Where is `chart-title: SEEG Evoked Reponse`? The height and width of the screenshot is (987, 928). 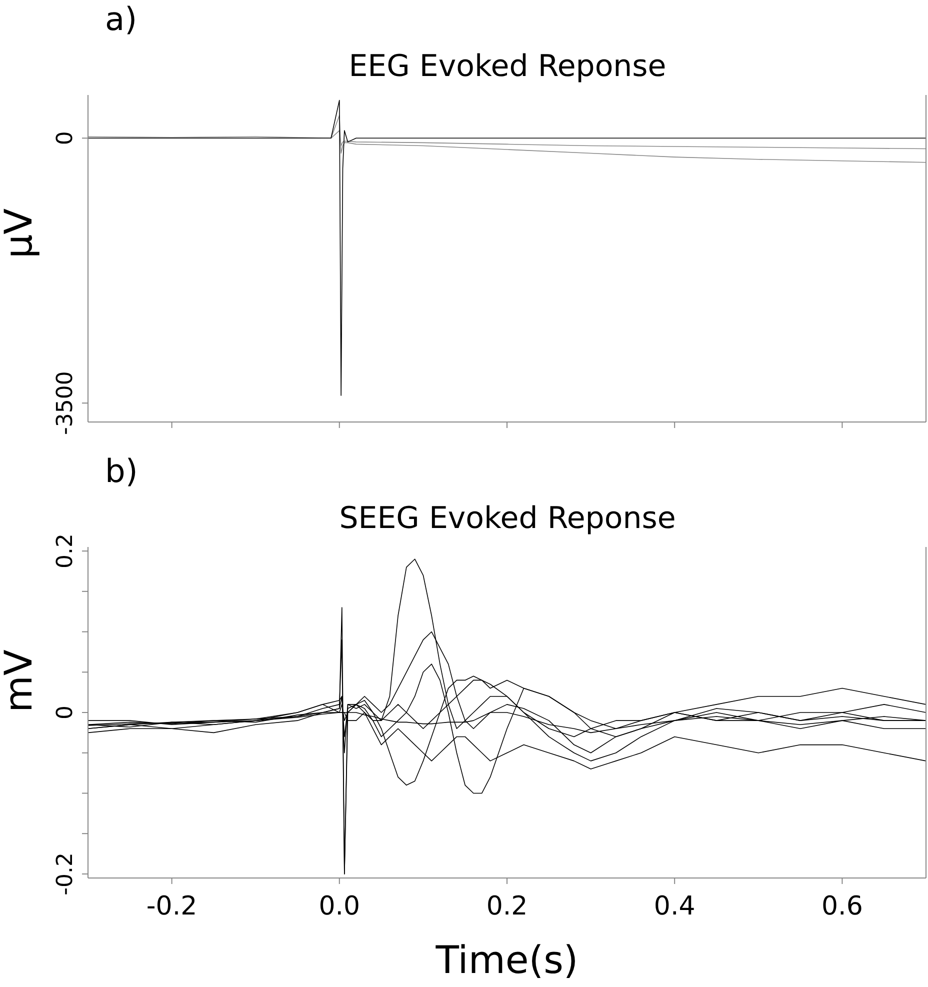
chart-title: SEEG Evoked Reponse is located at coordinates (507, 518).